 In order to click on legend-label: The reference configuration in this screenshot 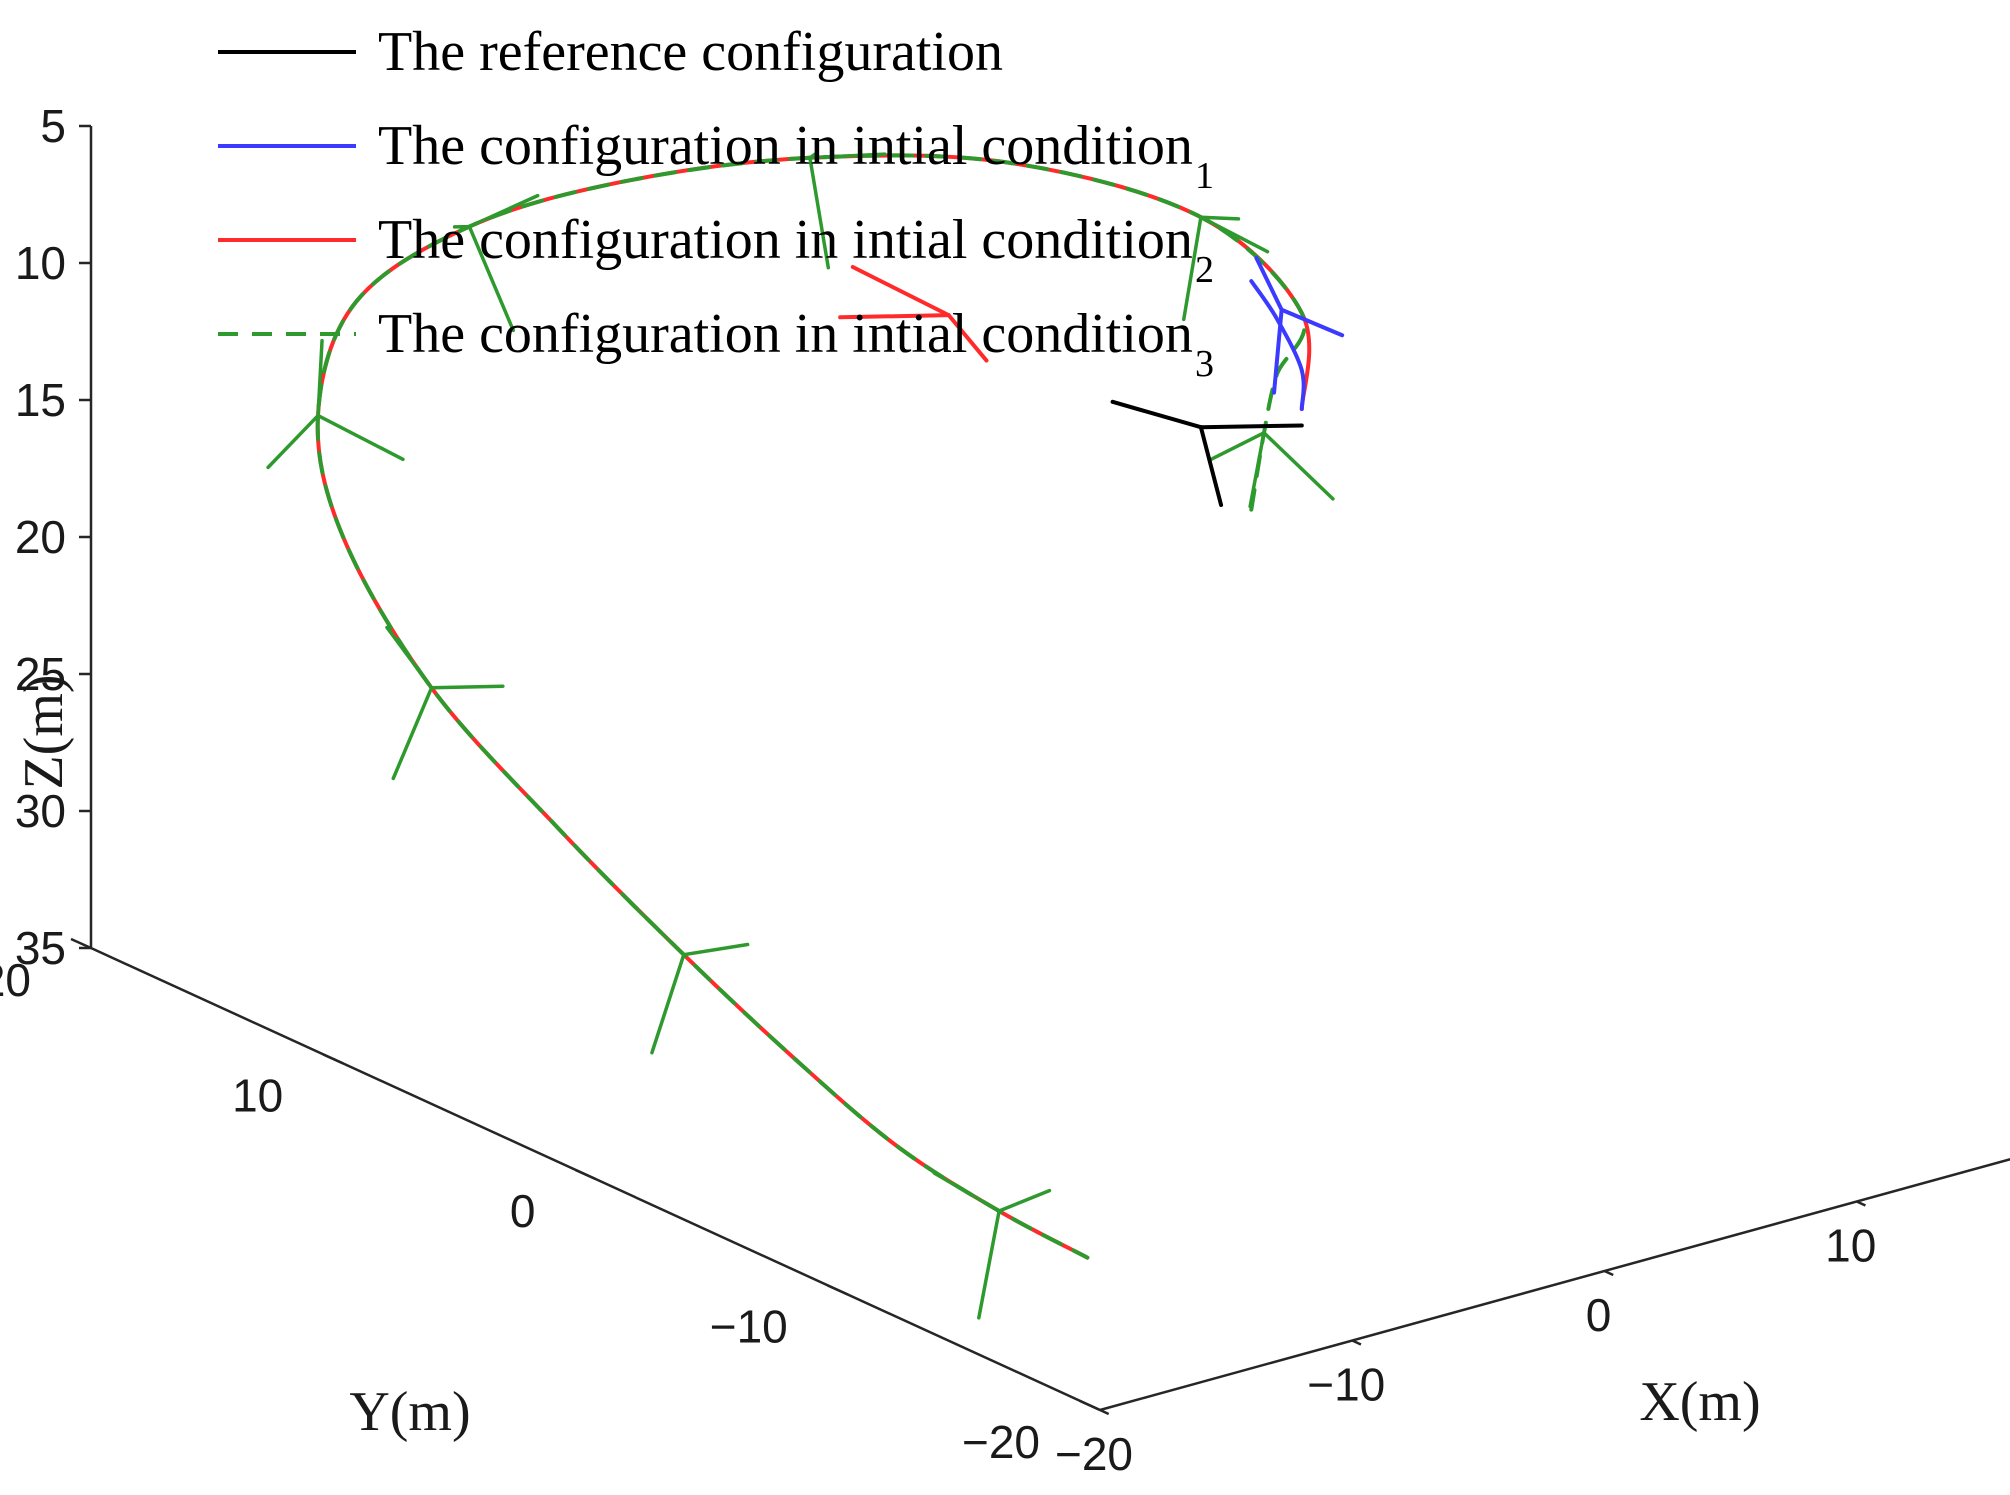, I will do `click(690, 52)`.